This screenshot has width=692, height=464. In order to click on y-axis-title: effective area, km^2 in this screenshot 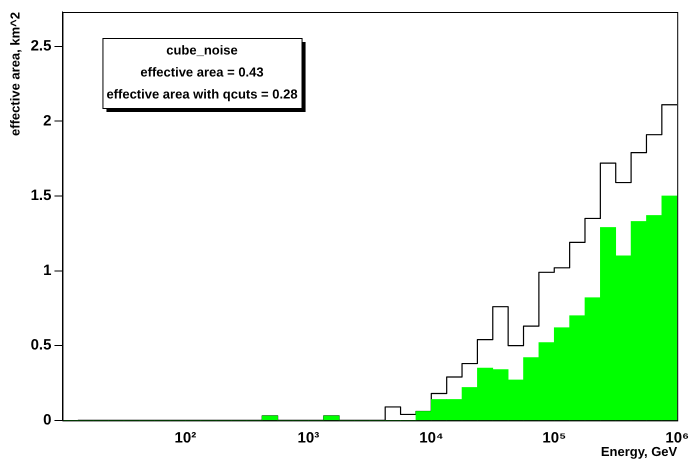, I will do `click(14, 74)`.